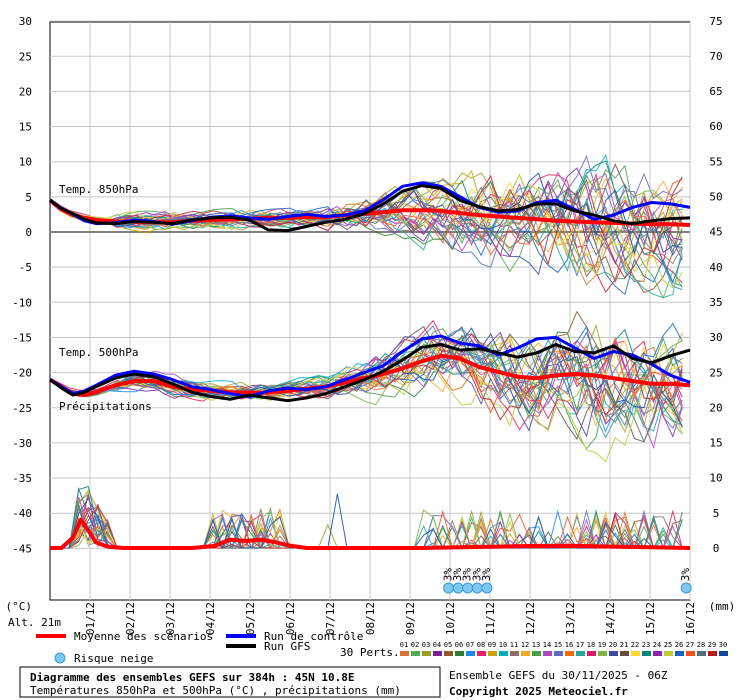 This screenshot has width=740, height=700. What do you see at coordinates (450, 618) in the screenshot?
I see `x-tick-label: 10/12` at bounding box center [450, 618].